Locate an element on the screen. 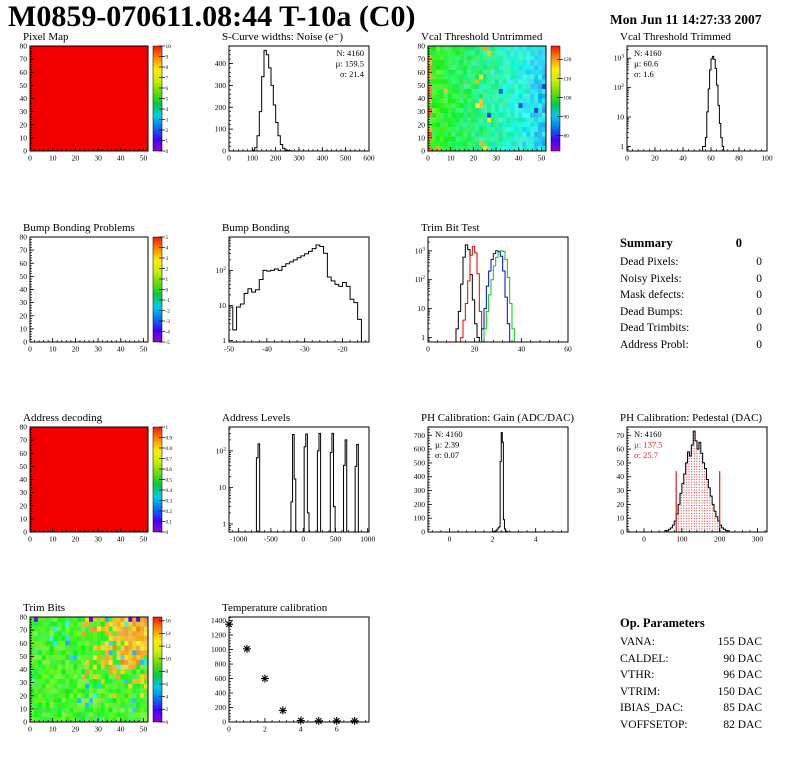 This screenshot has width=796, height=772. op-parameter-value: 90 DAC is located at coordinates (742, 658).